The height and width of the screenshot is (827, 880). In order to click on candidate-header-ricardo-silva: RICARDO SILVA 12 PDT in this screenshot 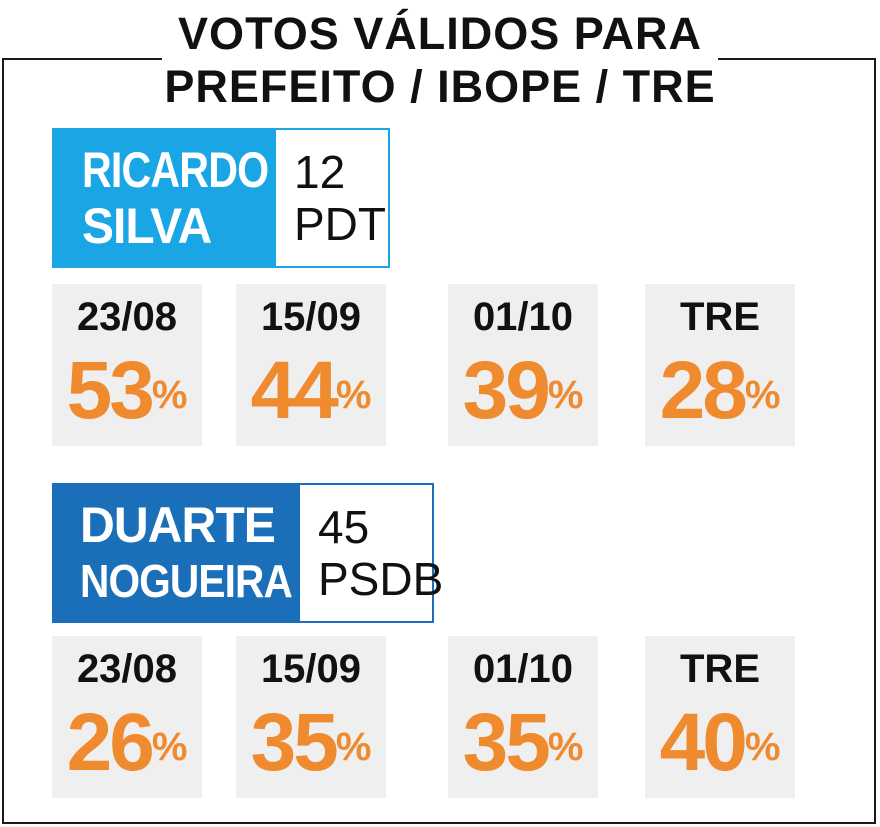, I will do `click(221, 198)`.